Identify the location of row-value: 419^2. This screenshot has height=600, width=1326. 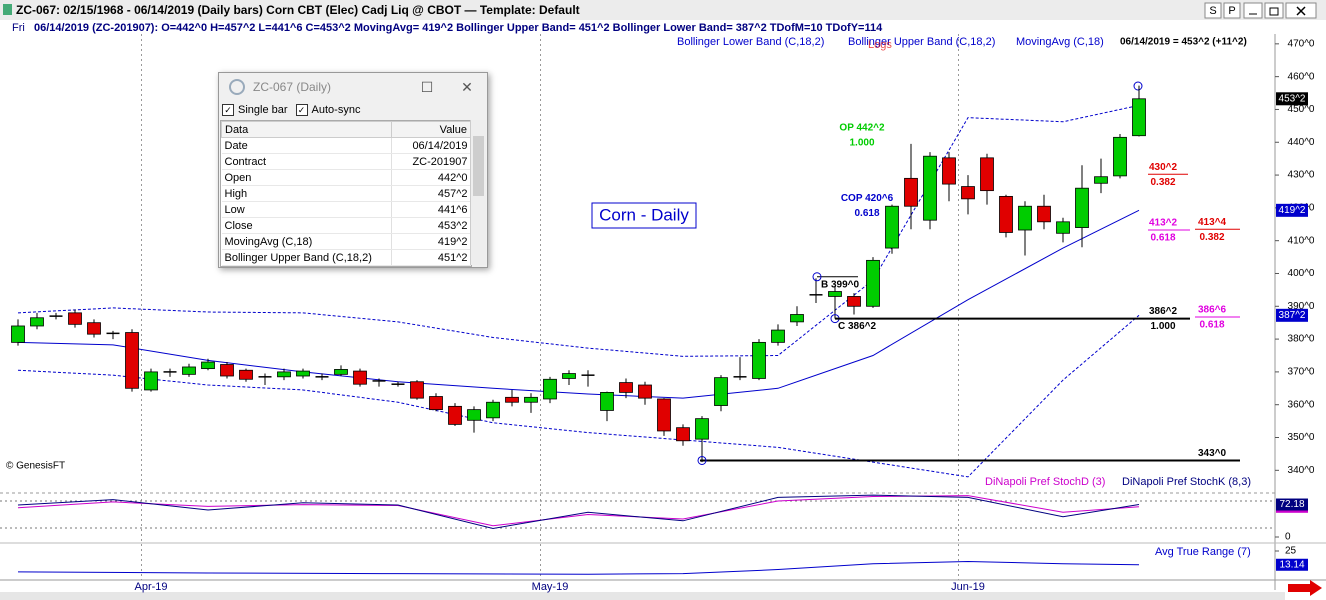
(431, 241).